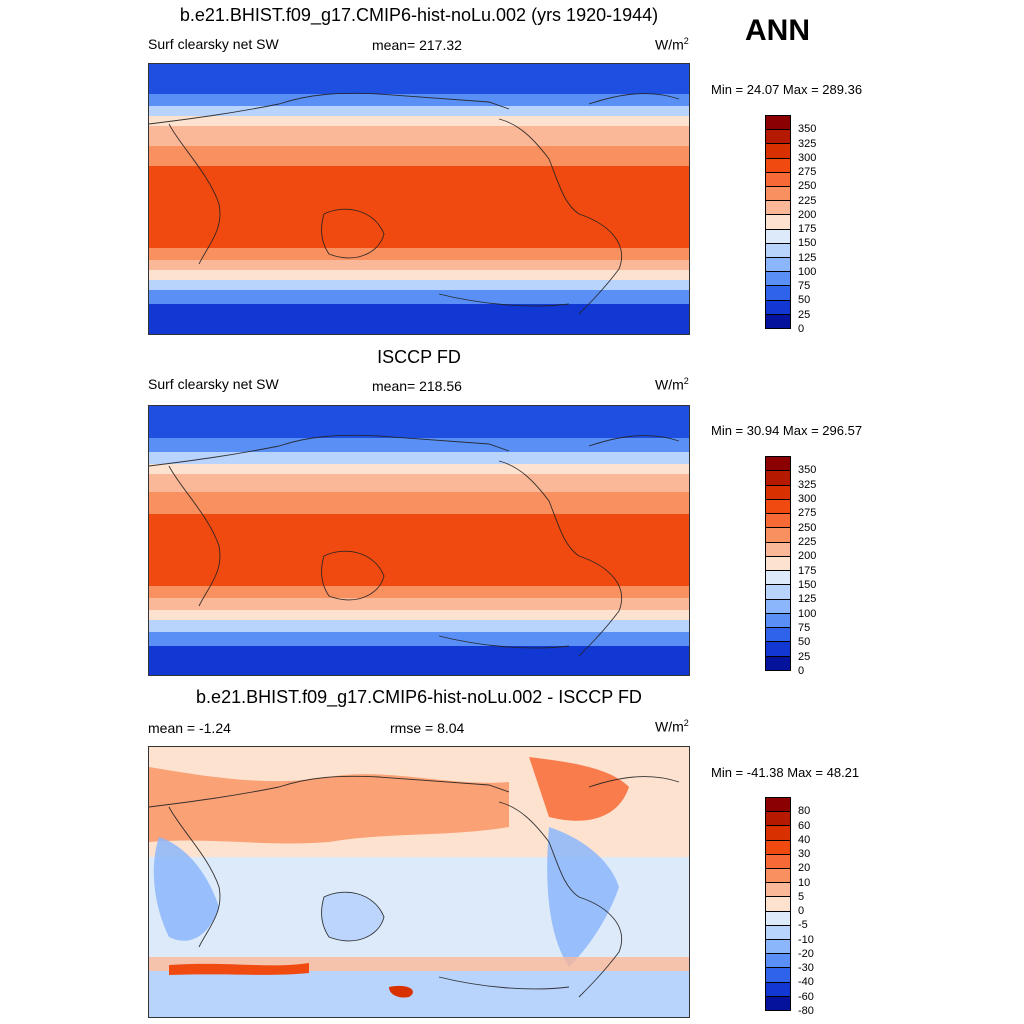 The height and width of the screenshot is (1024, 1024). I want to click on panel-1-tick: 200, so click(807, 214).